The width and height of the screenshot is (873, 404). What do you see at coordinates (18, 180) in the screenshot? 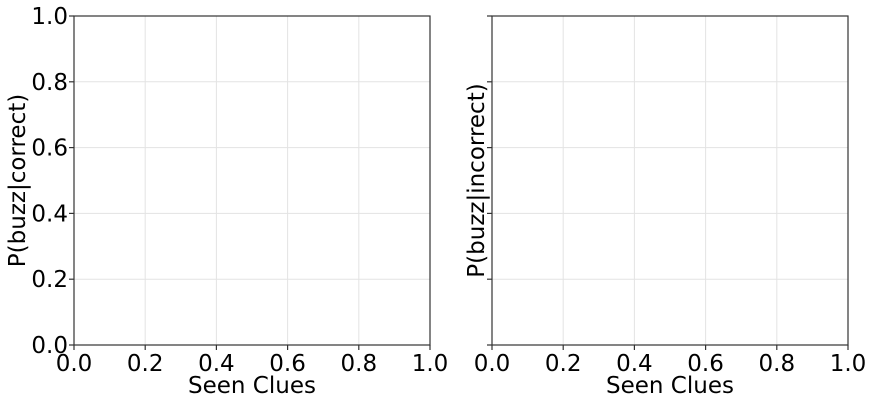
I see `y-axis-label: P(buzz|correct)` at bounding box center [18, 180].